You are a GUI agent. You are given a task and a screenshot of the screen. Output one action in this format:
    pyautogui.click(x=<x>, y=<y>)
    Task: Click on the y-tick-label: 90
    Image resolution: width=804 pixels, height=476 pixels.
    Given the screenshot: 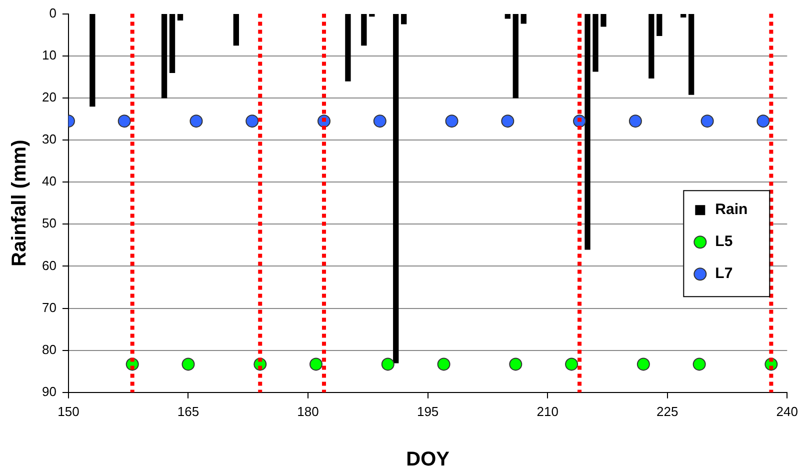 What is the action you would take?
    pyautogui.click(x=49, y=391)
    